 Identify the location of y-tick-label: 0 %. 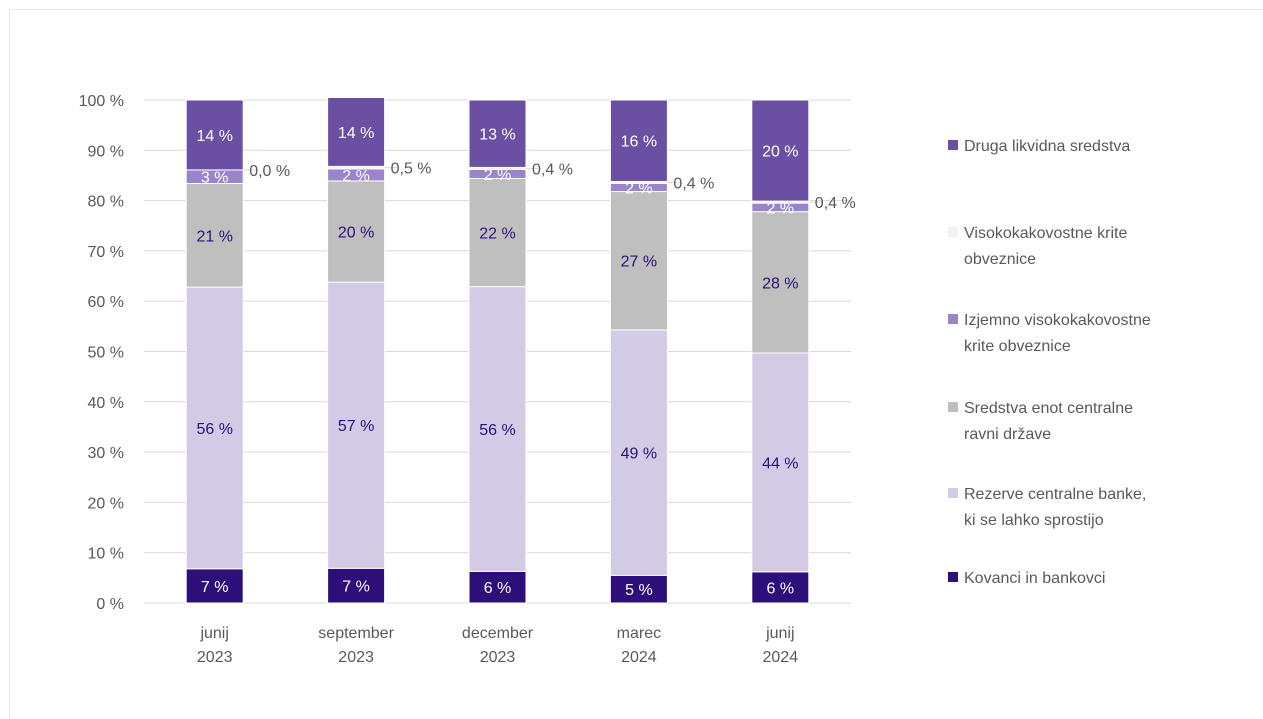
(110, 604).